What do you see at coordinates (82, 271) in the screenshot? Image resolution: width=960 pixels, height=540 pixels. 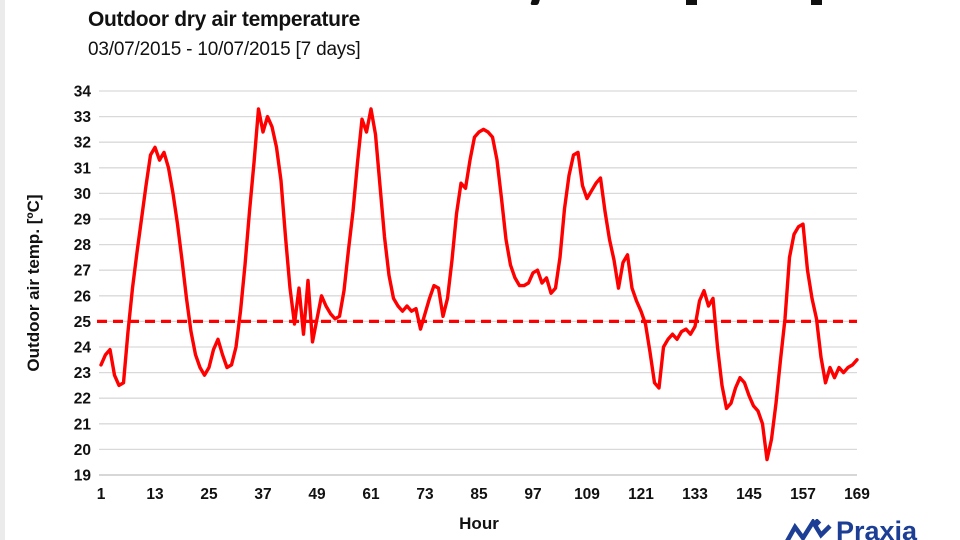 I see `y-tick-label: 27` at bounding box center [82, 271].